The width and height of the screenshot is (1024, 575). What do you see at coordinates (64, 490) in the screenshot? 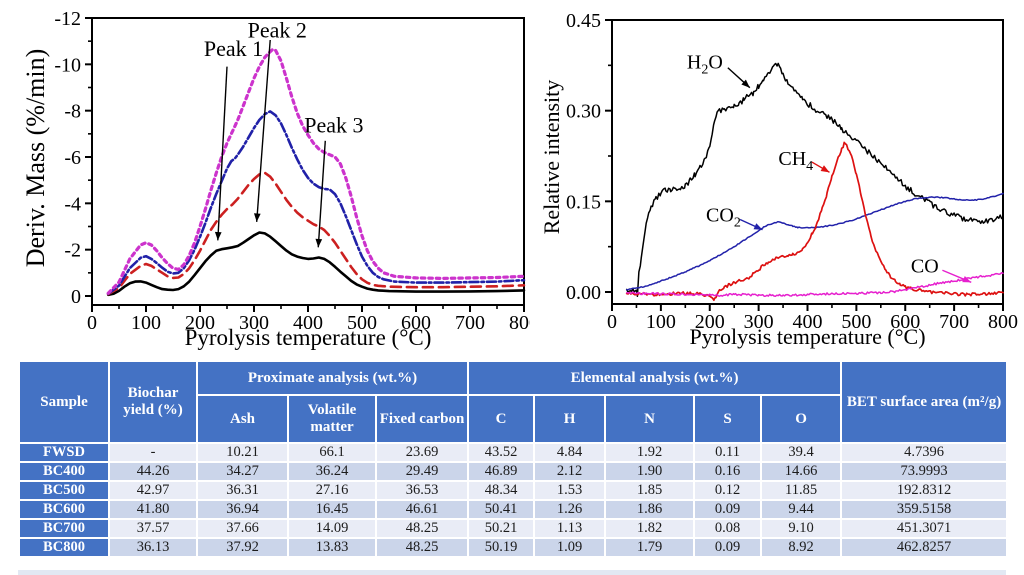
I see `sample-cell: BC500` at bounding box center [64, 490].